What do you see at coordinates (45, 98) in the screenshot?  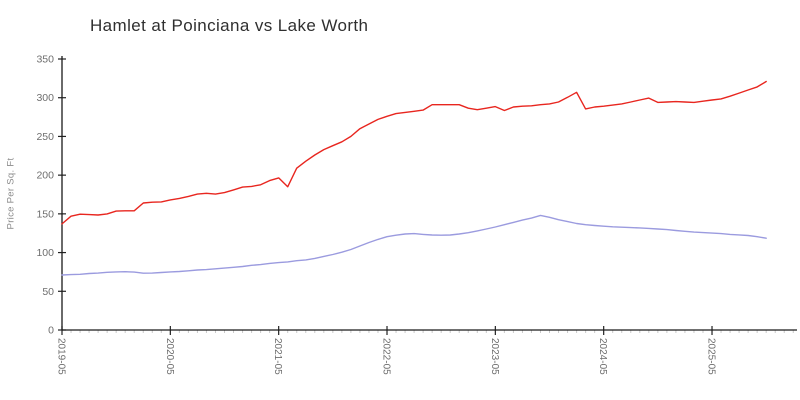 I see `y-tick-label: 300` at bounding box center [45, 98].